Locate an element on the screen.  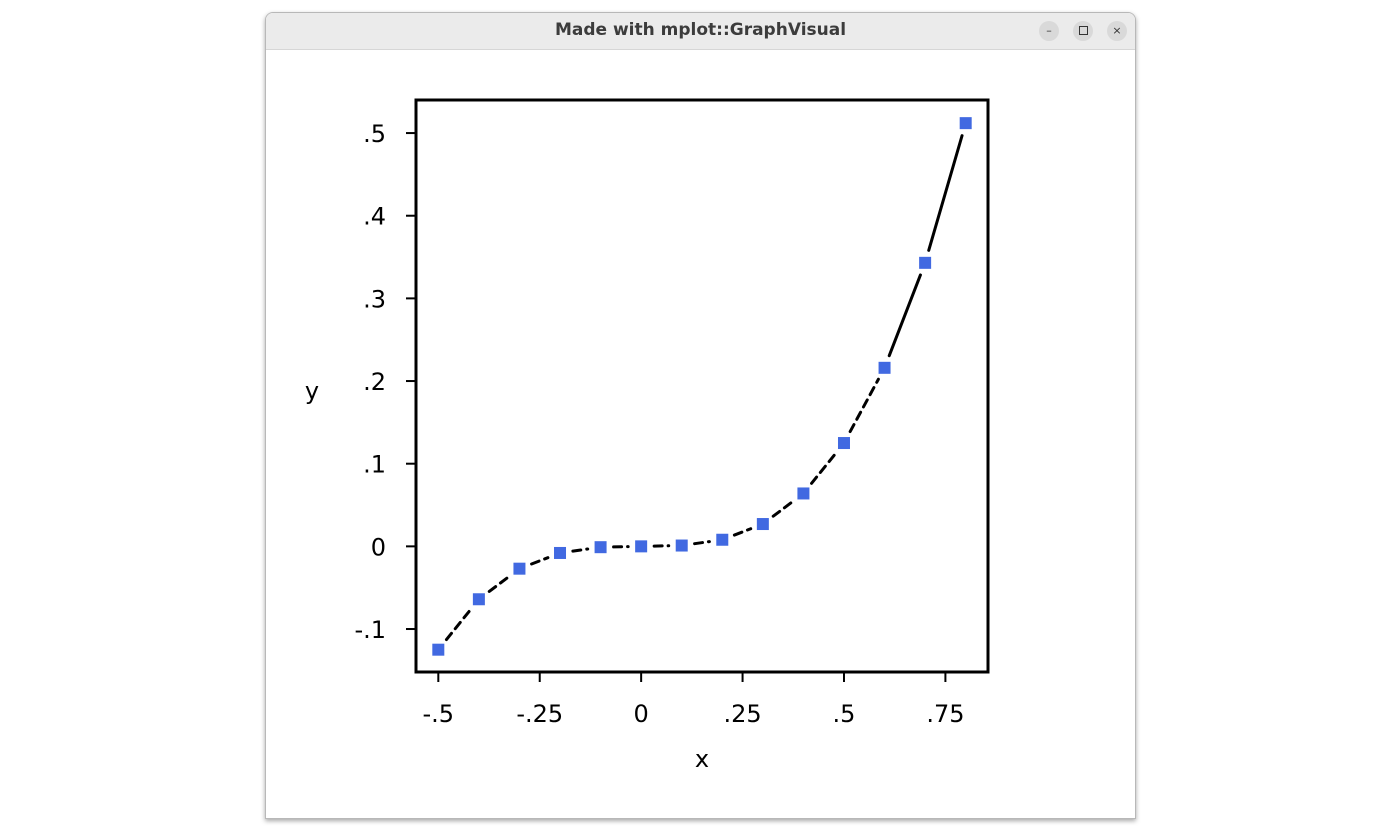
close-button: × is located at coordinates (1117, 31).